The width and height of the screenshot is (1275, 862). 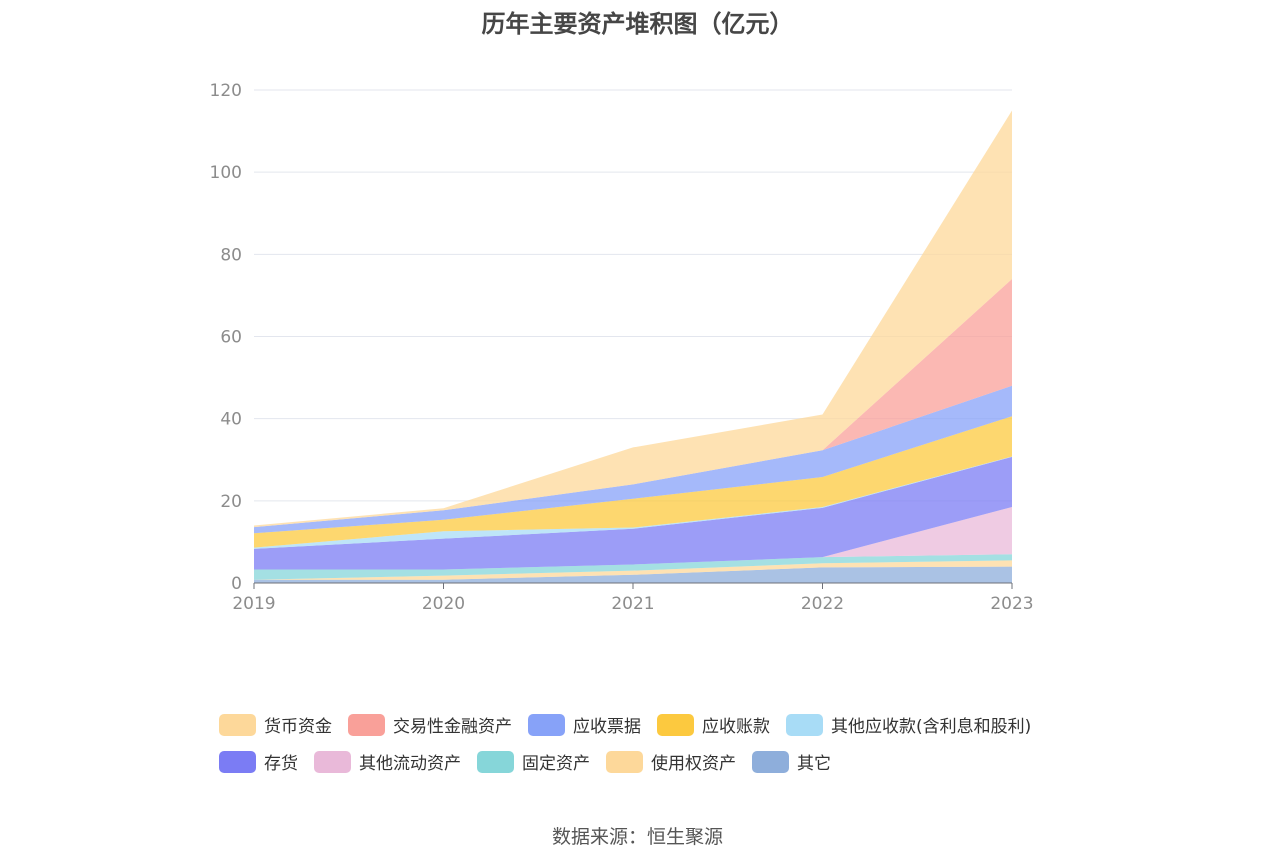 I want to click on legend-row-2: 存货 其他流动资产 固定资产 使用权资产 其它, so click(x=669, y=761).